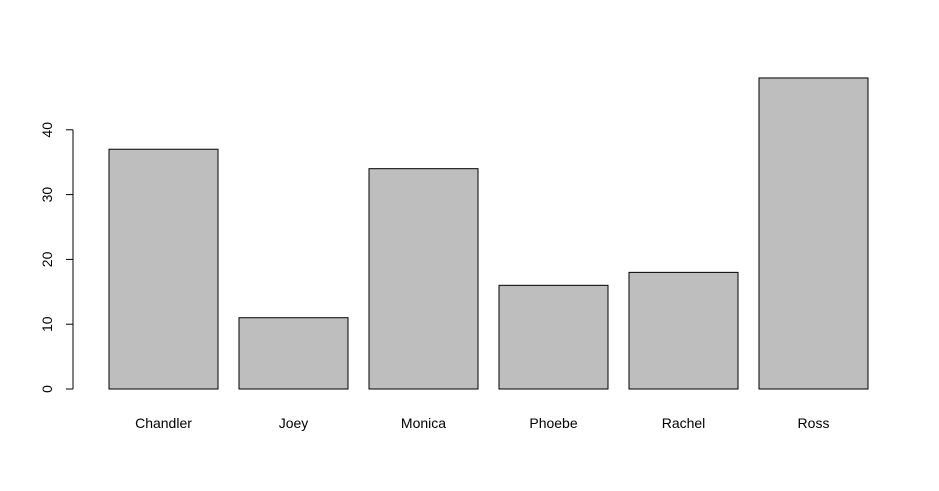 The image size is (939, 491). I want to click on category-labels-group: Chandler Joey Monica Phoebe Rachel Ross, so click(482, 423).